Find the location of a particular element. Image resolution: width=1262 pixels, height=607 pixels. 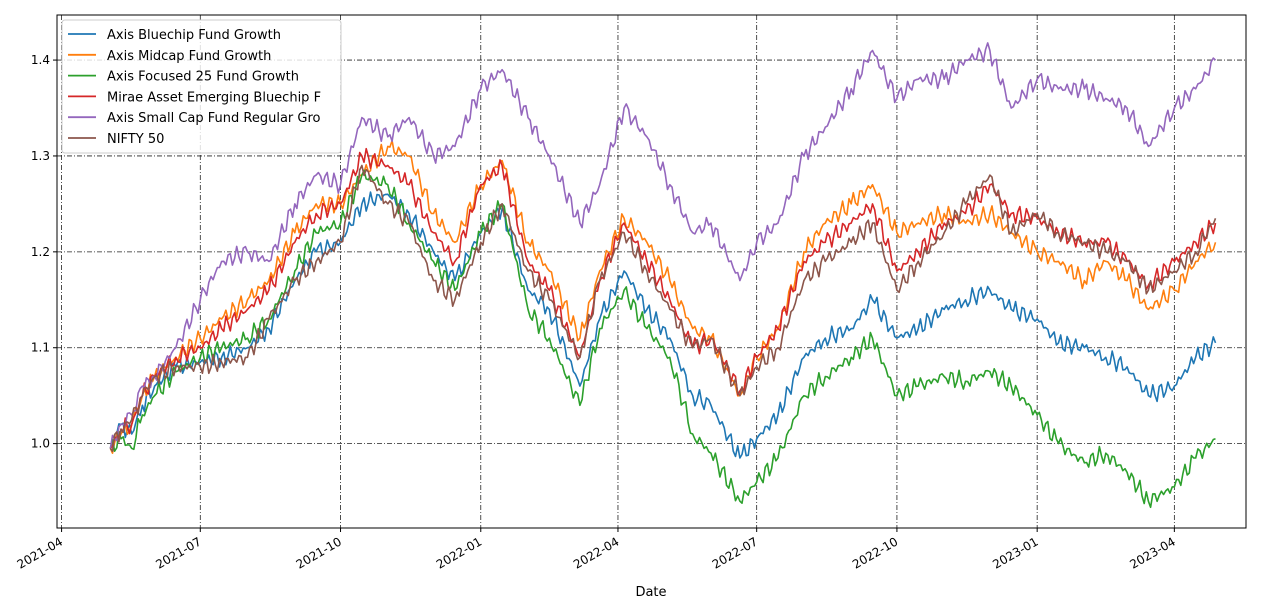

y-tick-label: 1.0 is located at coordinates (40, 444).